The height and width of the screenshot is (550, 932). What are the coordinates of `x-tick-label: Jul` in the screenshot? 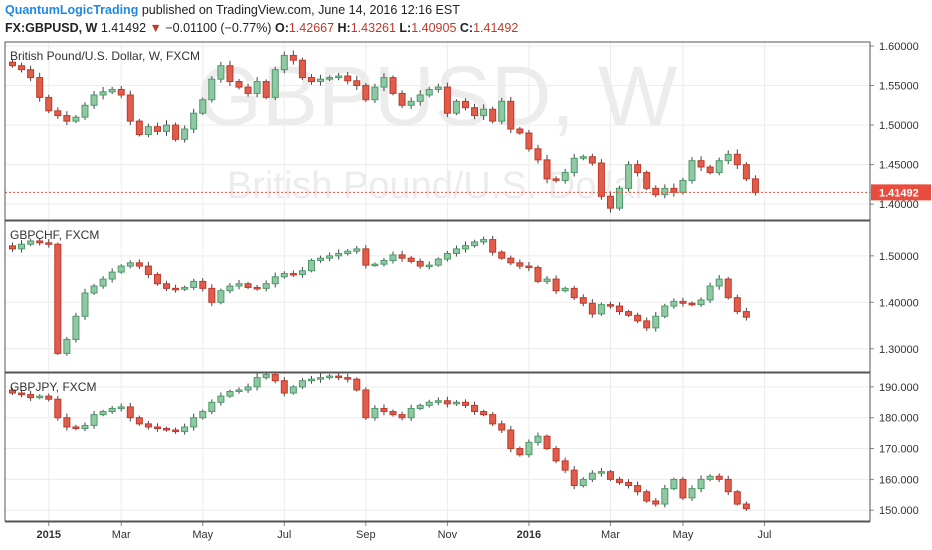 It's located at (764, 535).